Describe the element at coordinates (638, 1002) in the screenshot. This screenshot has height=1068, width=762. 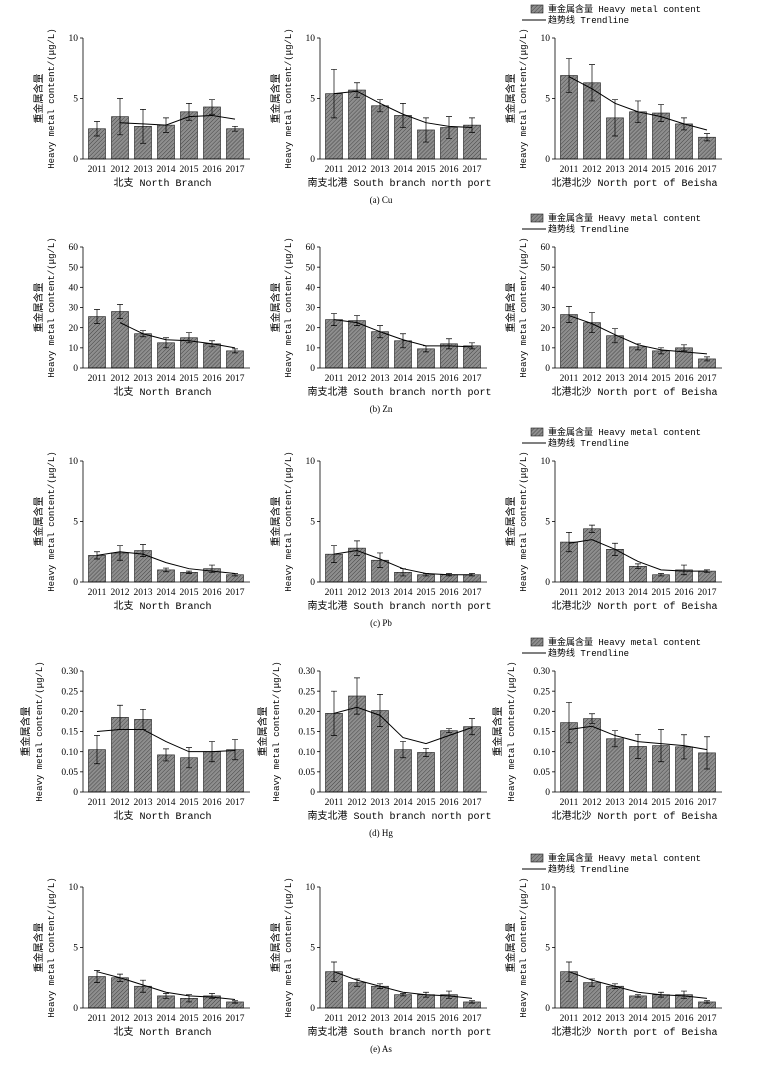
I see `bar-2014` at that location.